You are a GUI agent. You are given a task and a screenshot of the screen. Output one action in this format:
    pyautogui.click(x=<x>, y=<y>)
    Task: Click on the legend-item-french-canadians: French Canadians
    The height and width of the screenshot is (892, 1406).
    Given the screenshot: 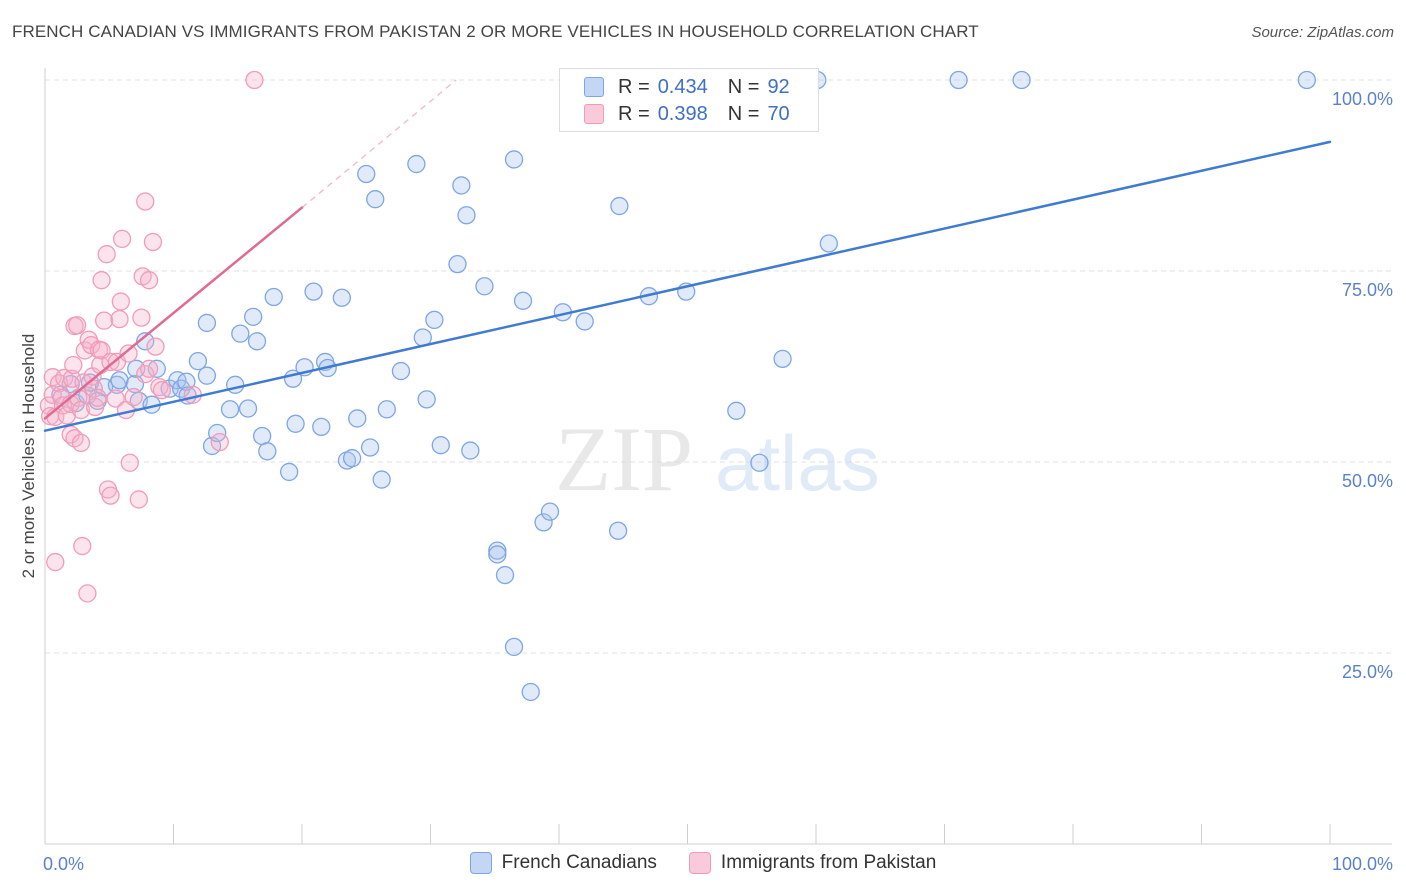 What is the action you would take?
    pyautogui.click(x=563, y=863)
    